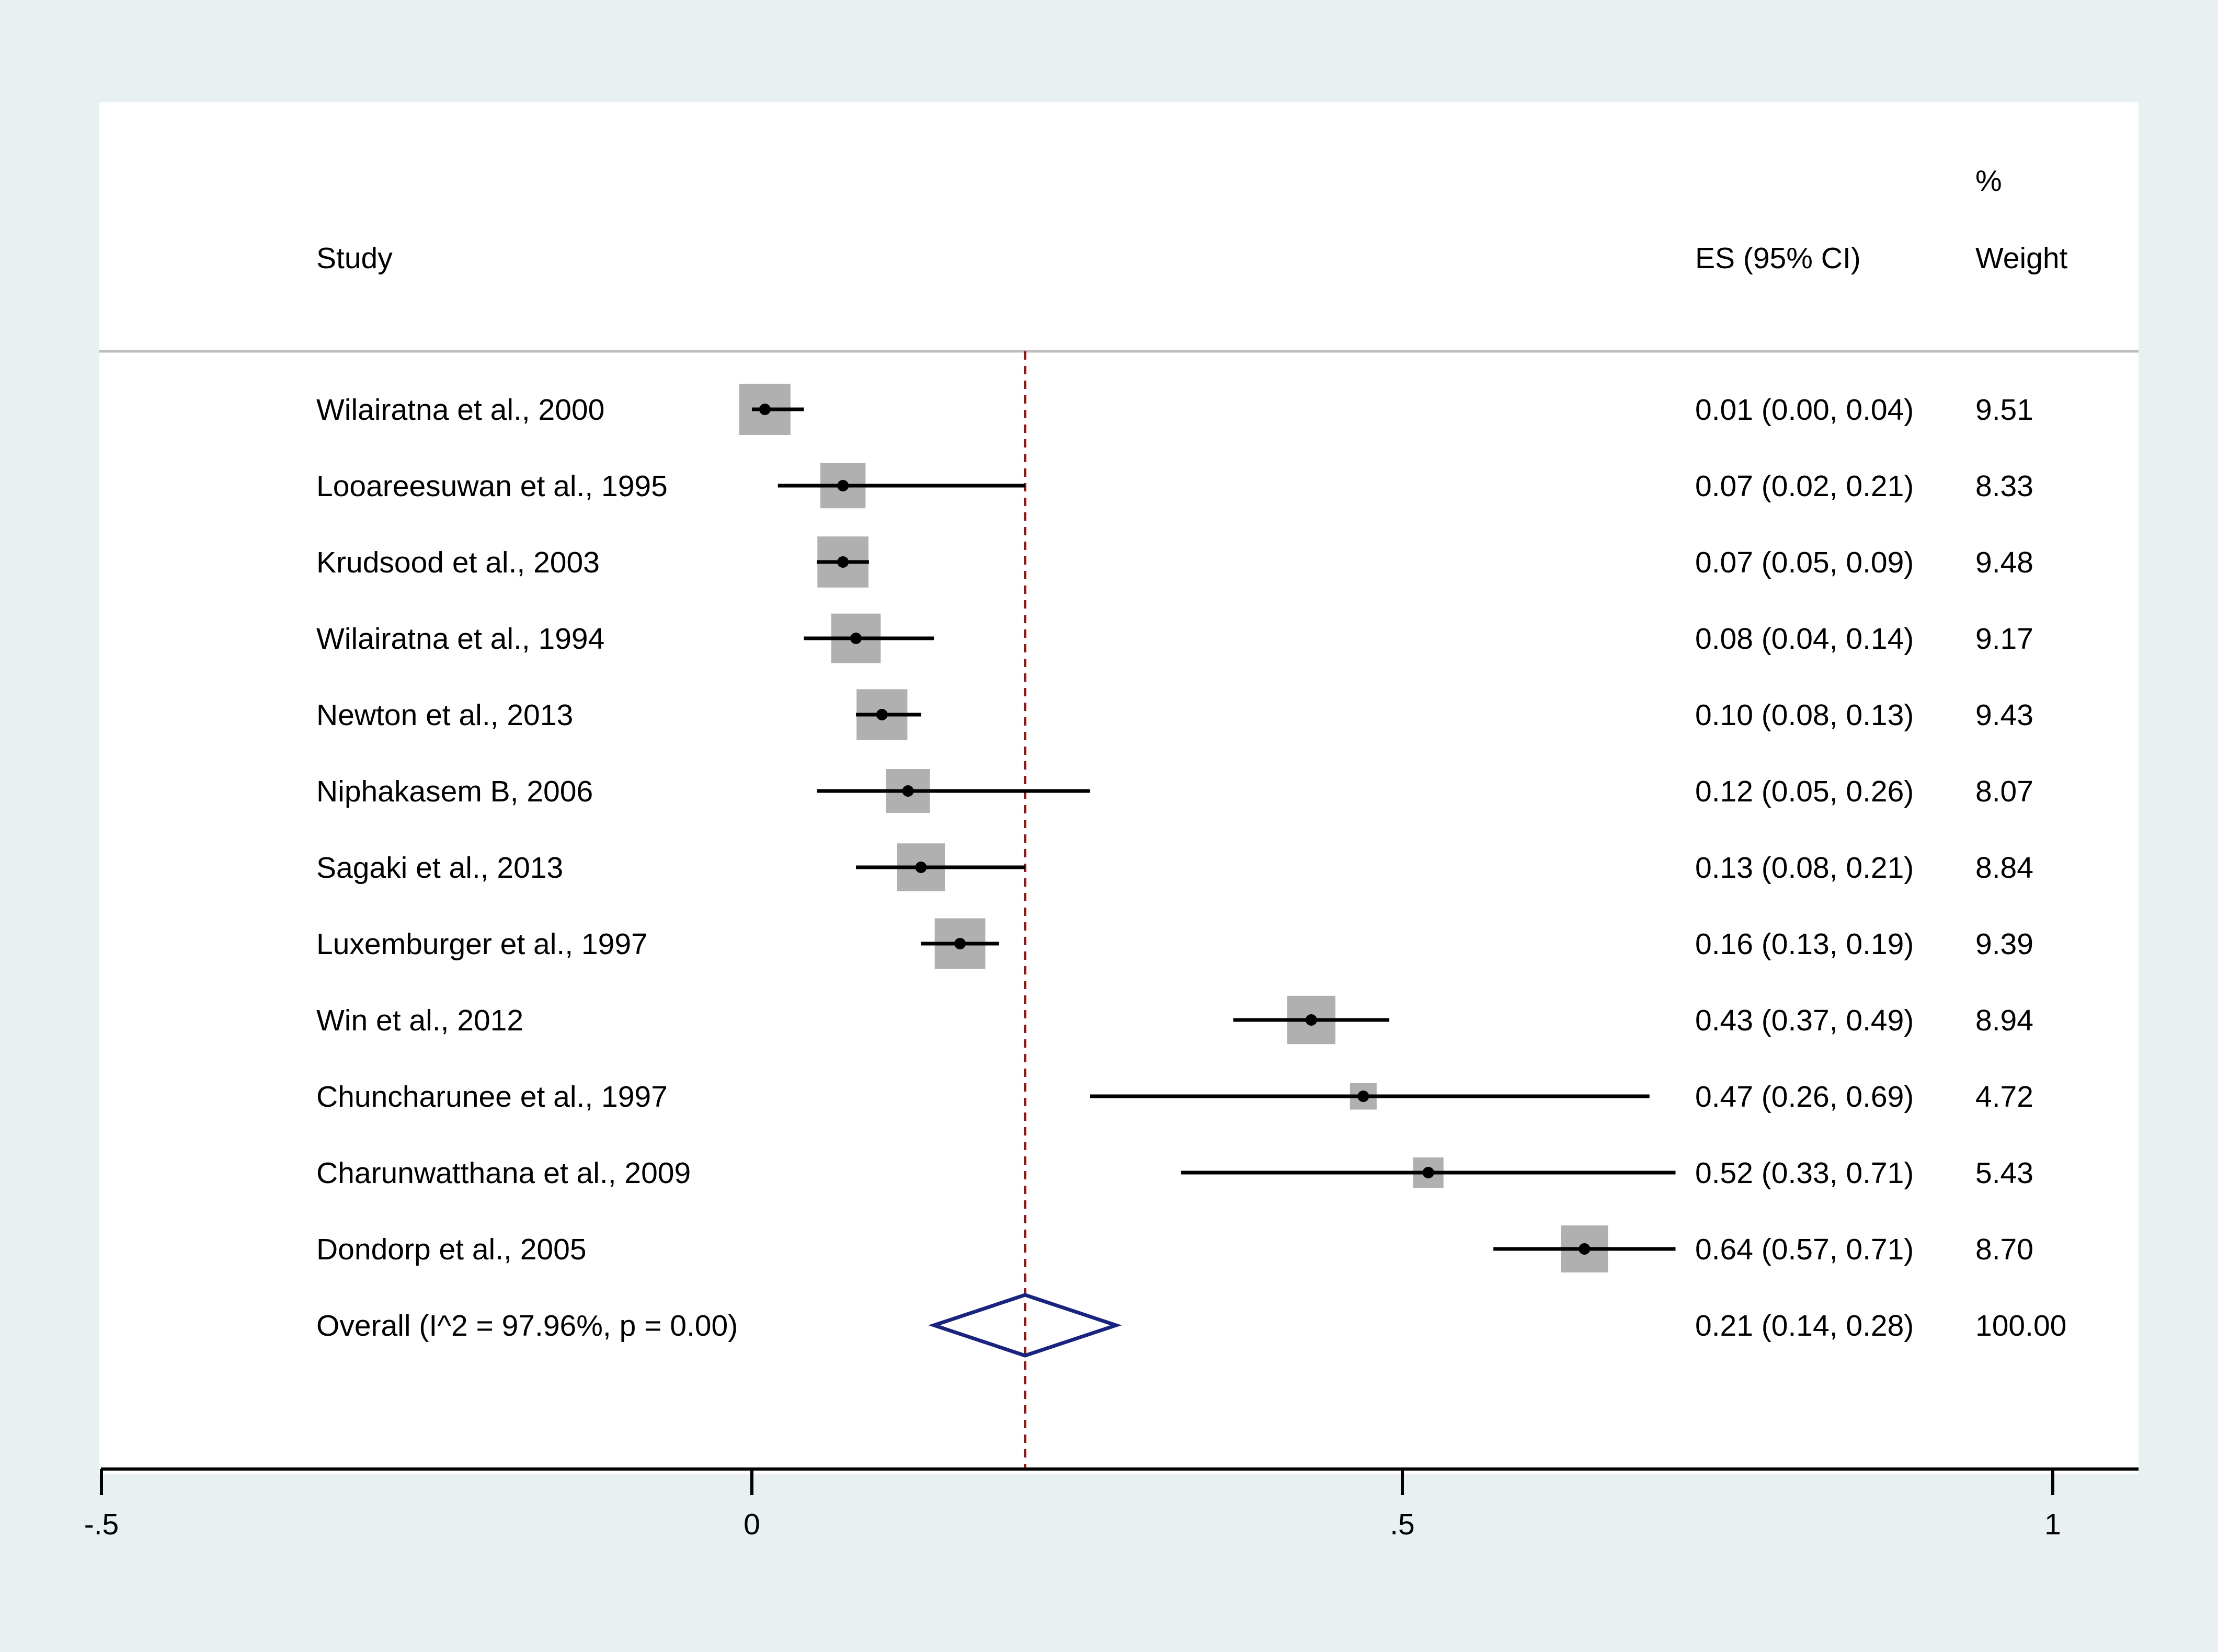  Describe the element at coordinates (1804, 562) in the screenshot. I see `es-ci-value: 0.07 (0.05, 0.09)` at that location.